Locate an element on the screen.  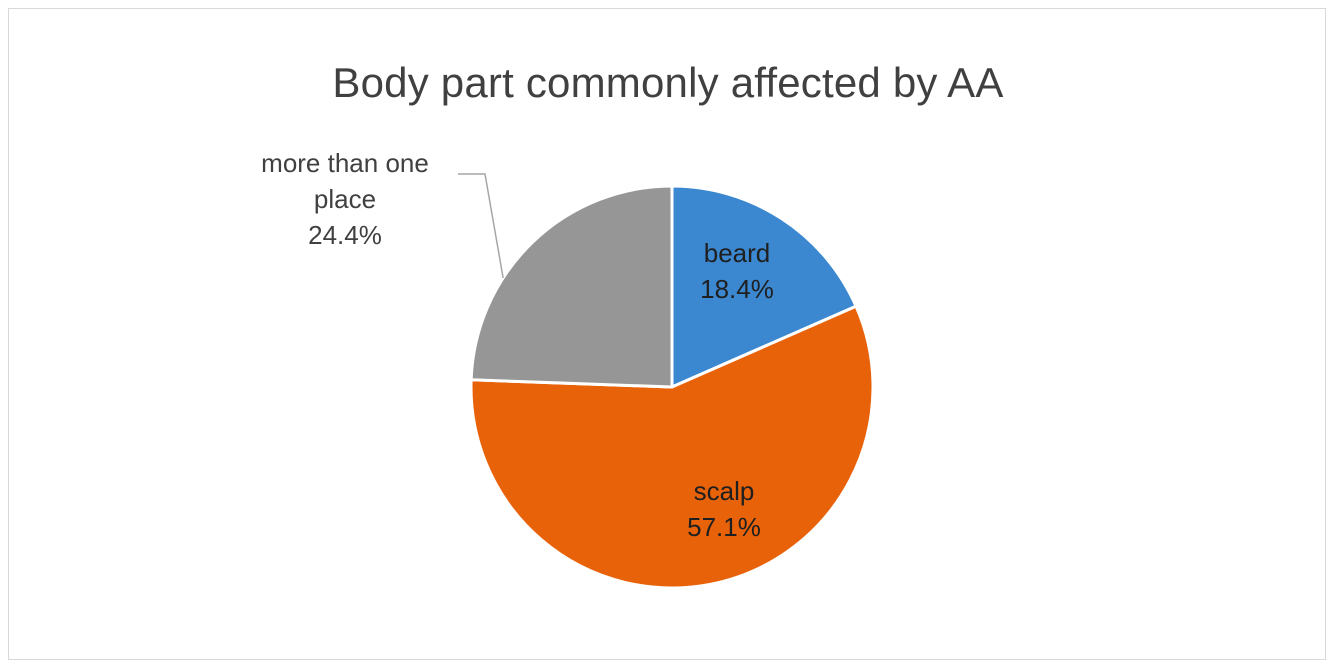
leader-line is located at coordinates (481, 226).